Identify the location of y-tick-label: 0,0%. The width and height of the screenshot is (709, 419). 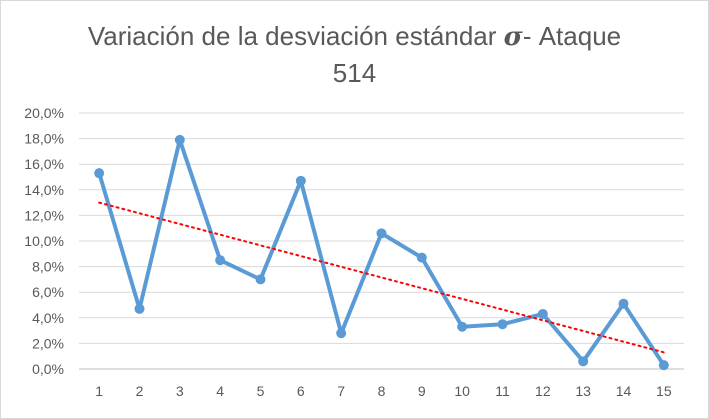
(48, 369).